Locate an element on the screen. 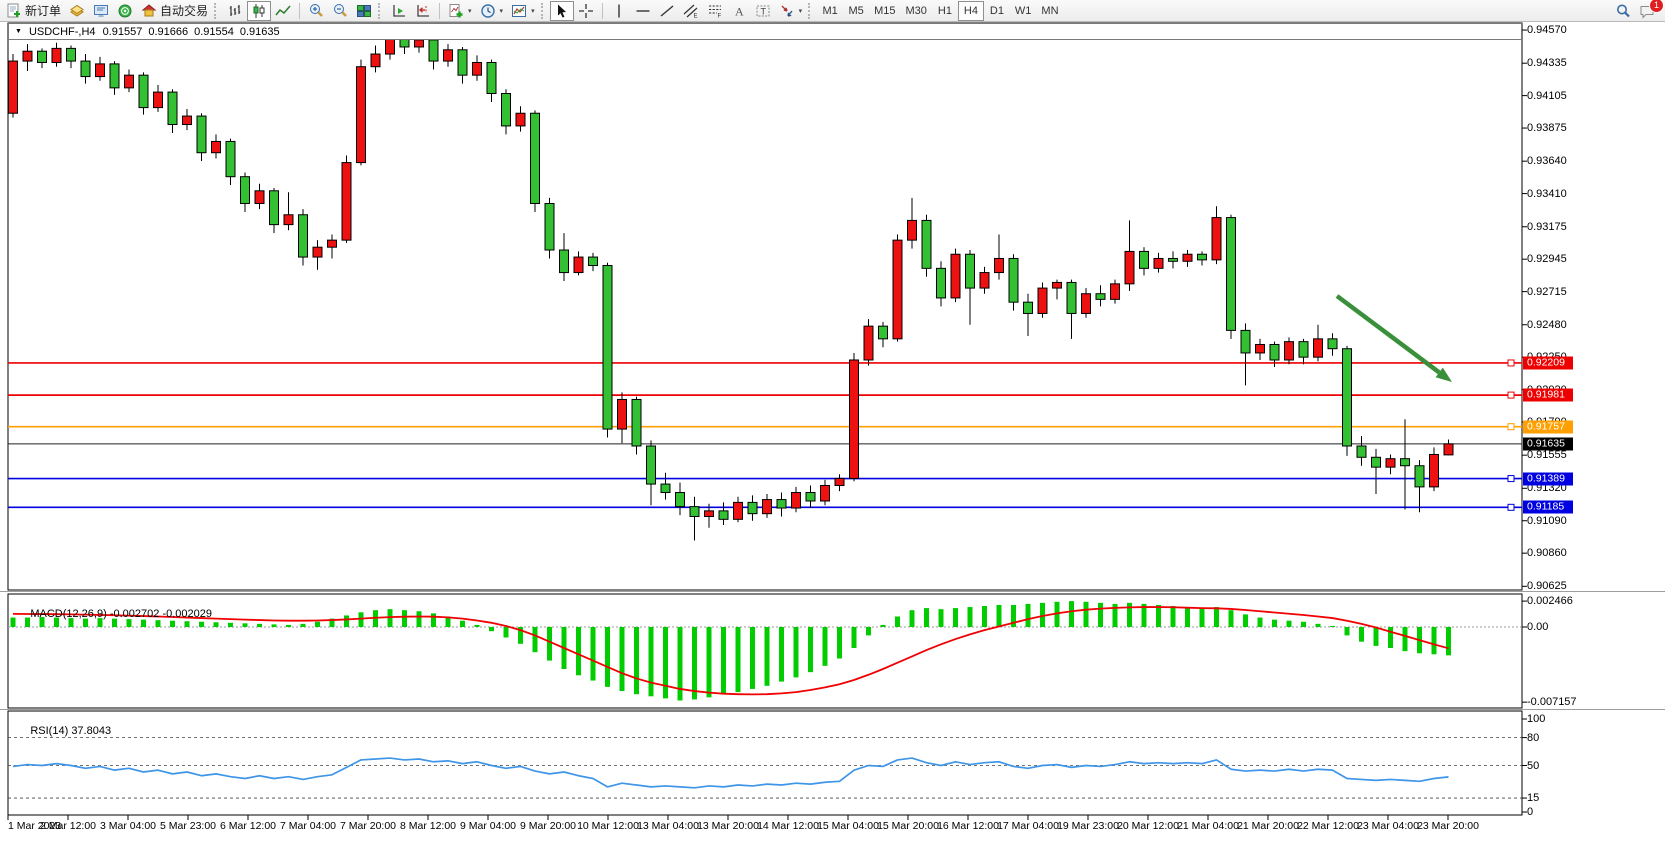 The width and height of the screenshot is (1665, 841). zoom-in-button is located at coordinates (316, 11).